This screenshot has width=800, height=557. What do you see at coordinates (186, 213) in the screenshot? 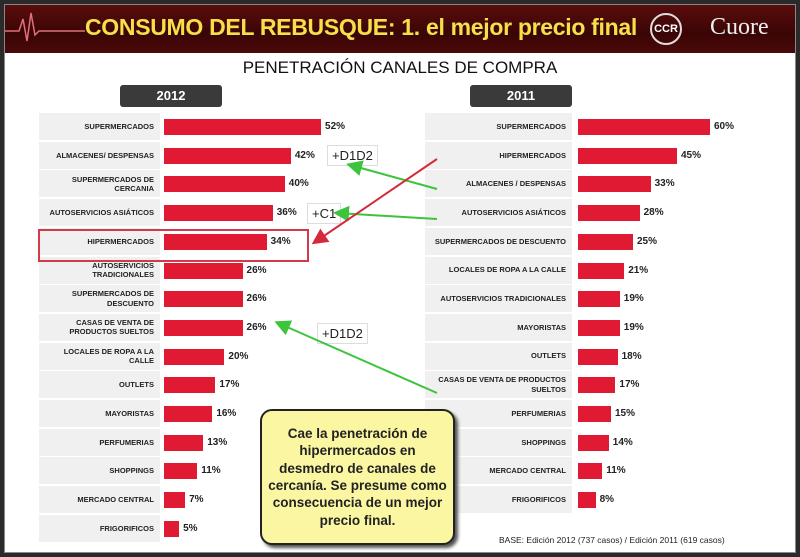
I see `bar-row: AUTOSERVICIOS ASIÁTICOS 36%` at bounding box center [186, 213].